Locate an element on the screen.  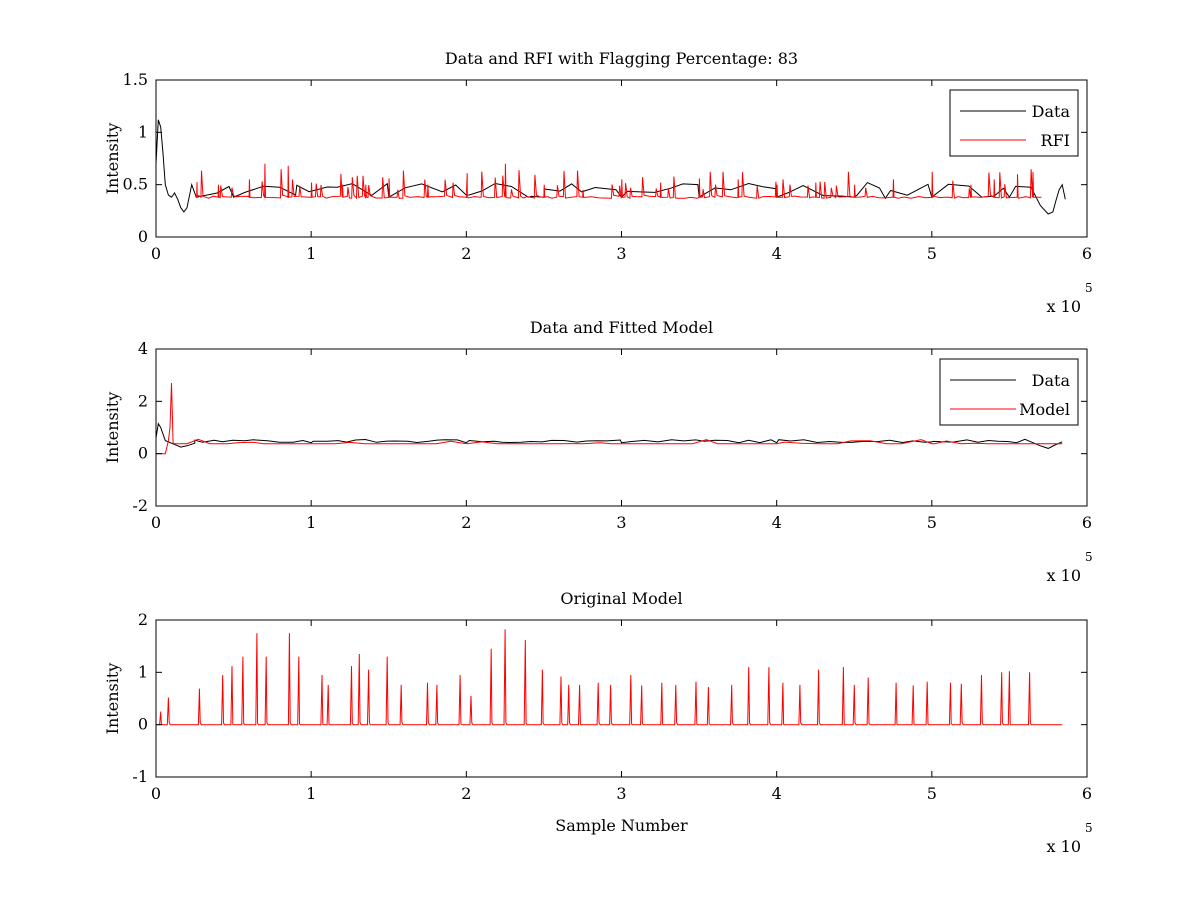
x-axis-label: Sample Number is located at coordinates (621, 825).